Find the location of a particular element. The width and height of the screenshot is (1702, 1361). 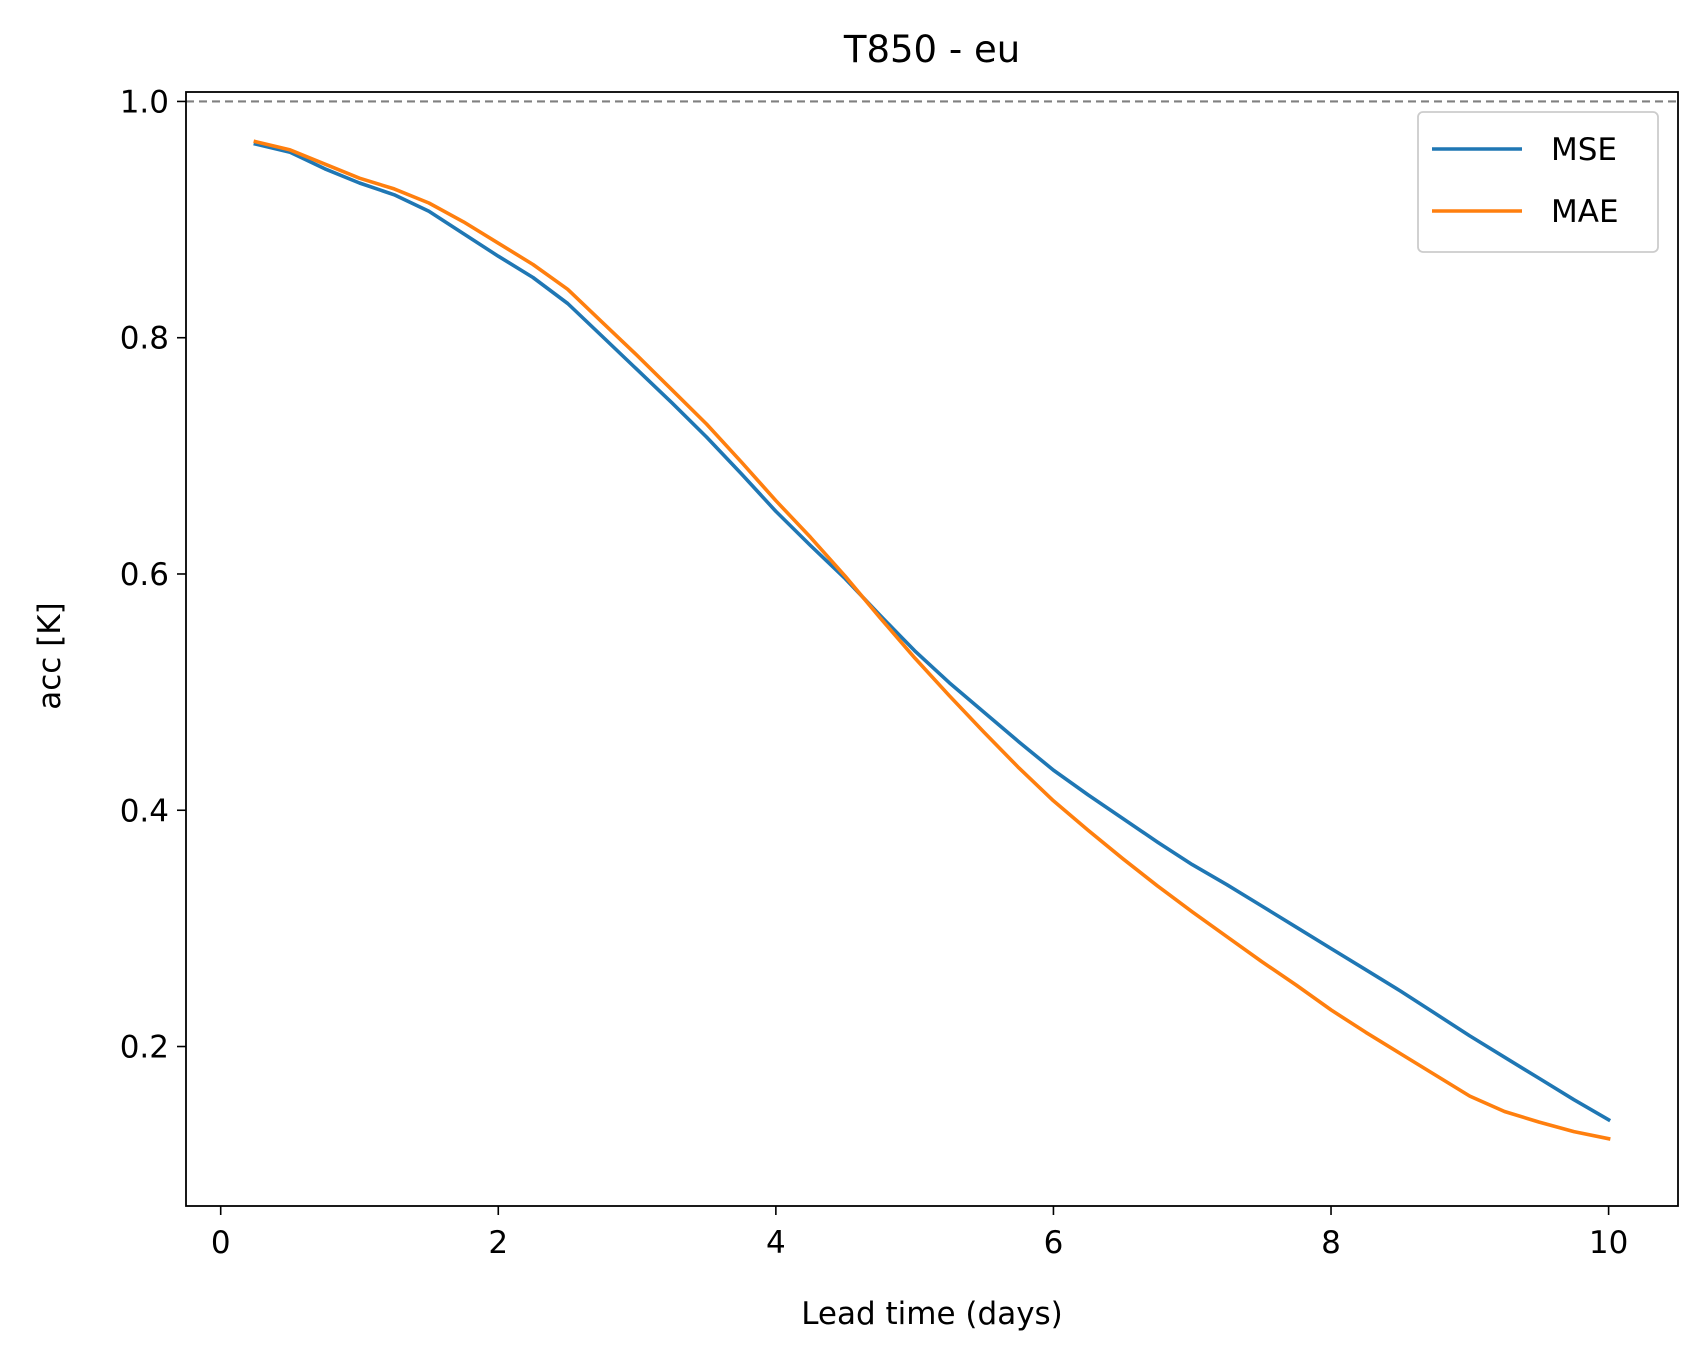

y-tick-label: 0.8 is located at coordinates (144, 339).